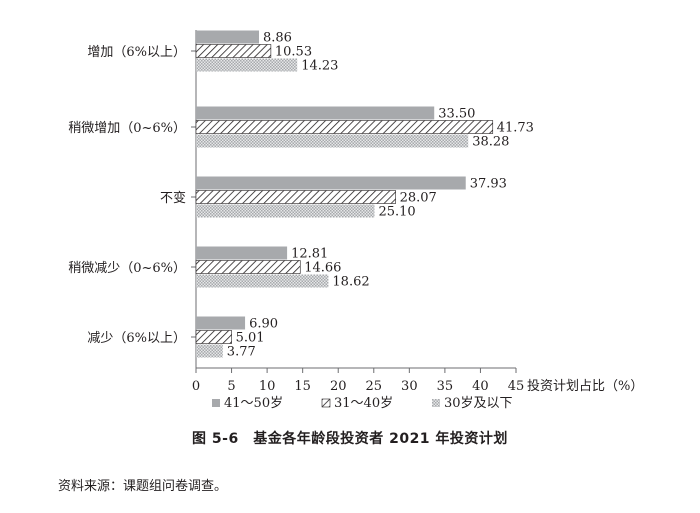  What do you see at coordinates (350, 439) in the screenshot?
I see `figure-caption: 图 5-6 基金各年龄段投资者 2021 年投资计划` at bounding box center [350, 439].